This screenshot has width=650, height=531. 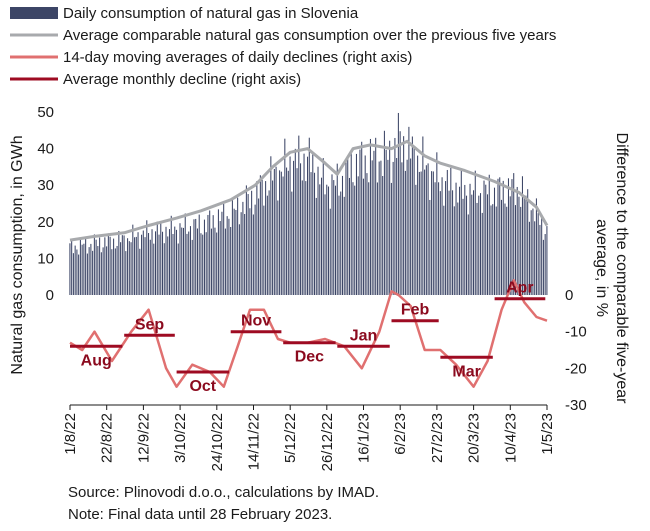 I want to click on x-tick-label: 12/9/22, so click(x=143, y=438).